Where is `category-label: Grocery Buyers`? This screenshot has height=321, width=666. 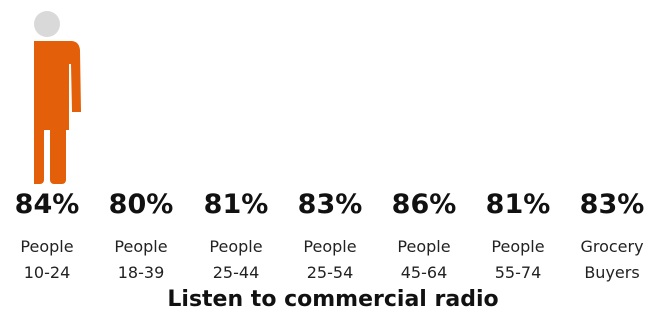 category-label: Grocery Buyers is located at coordinates (612, 259).